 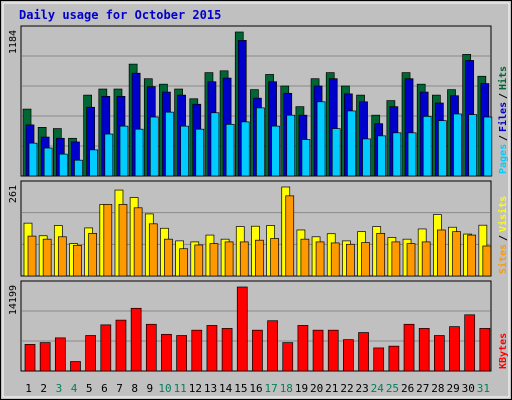 What do you see at coordinates (422, 388) in the screenshot?
I see `x-label-day-27: 27` at bounding box center [422, 388].